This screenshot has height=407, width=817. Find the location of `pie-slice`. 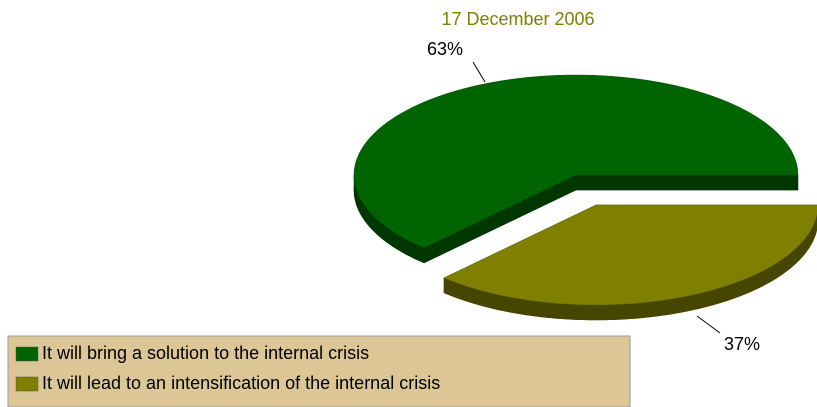

pie-slice is located at coordinates (630, 255).